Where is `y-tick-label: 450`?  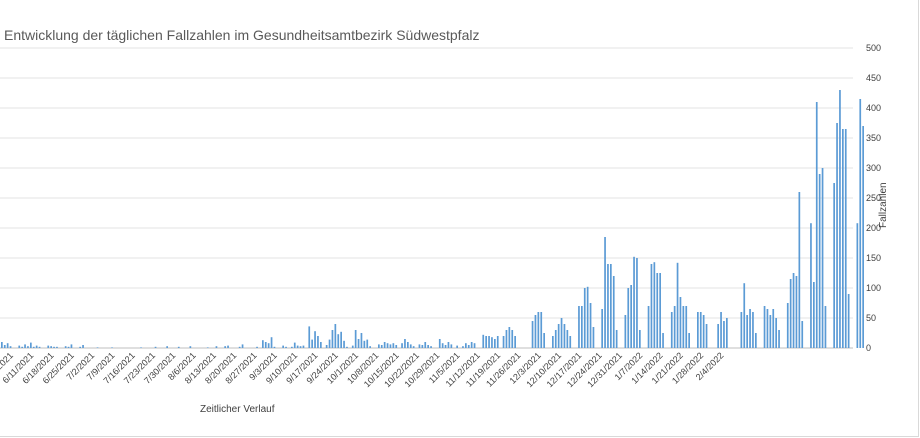 y-tick-label: 450 is located at coordinates (873, 78).